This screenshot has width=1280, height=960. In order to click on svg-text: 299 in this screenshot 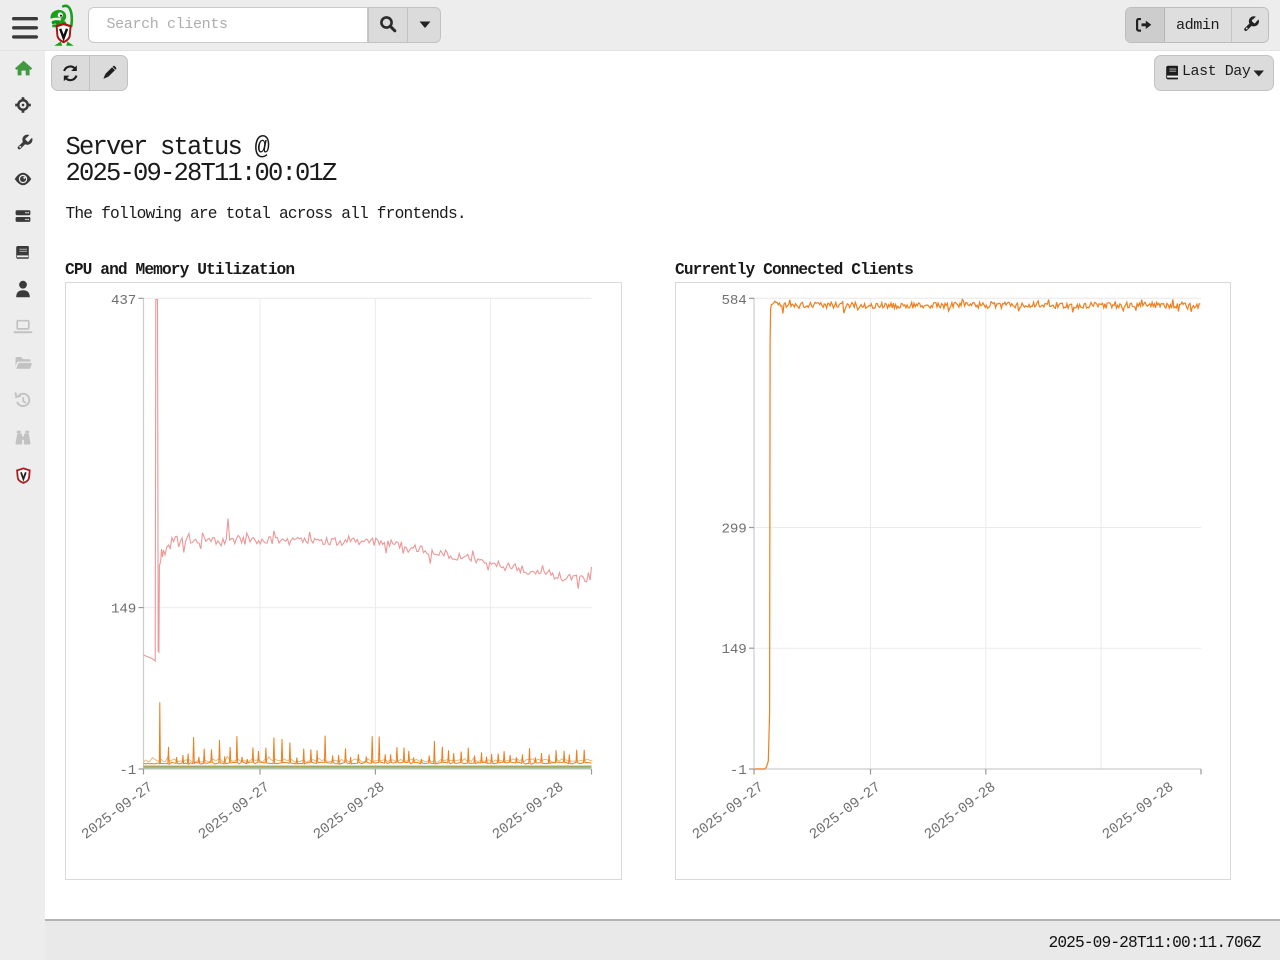, I will do `click(733, 529)`.